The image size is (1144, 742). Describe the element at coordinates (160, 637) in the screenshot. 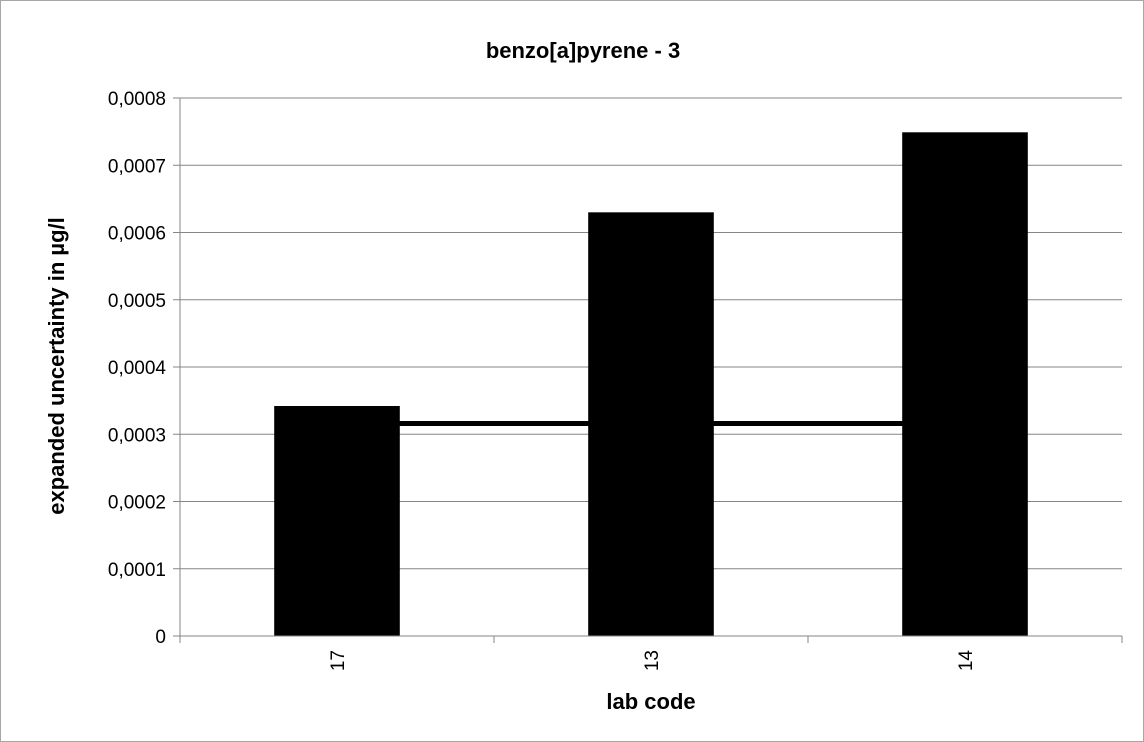

I see `y-tick-label: 0` at that location.